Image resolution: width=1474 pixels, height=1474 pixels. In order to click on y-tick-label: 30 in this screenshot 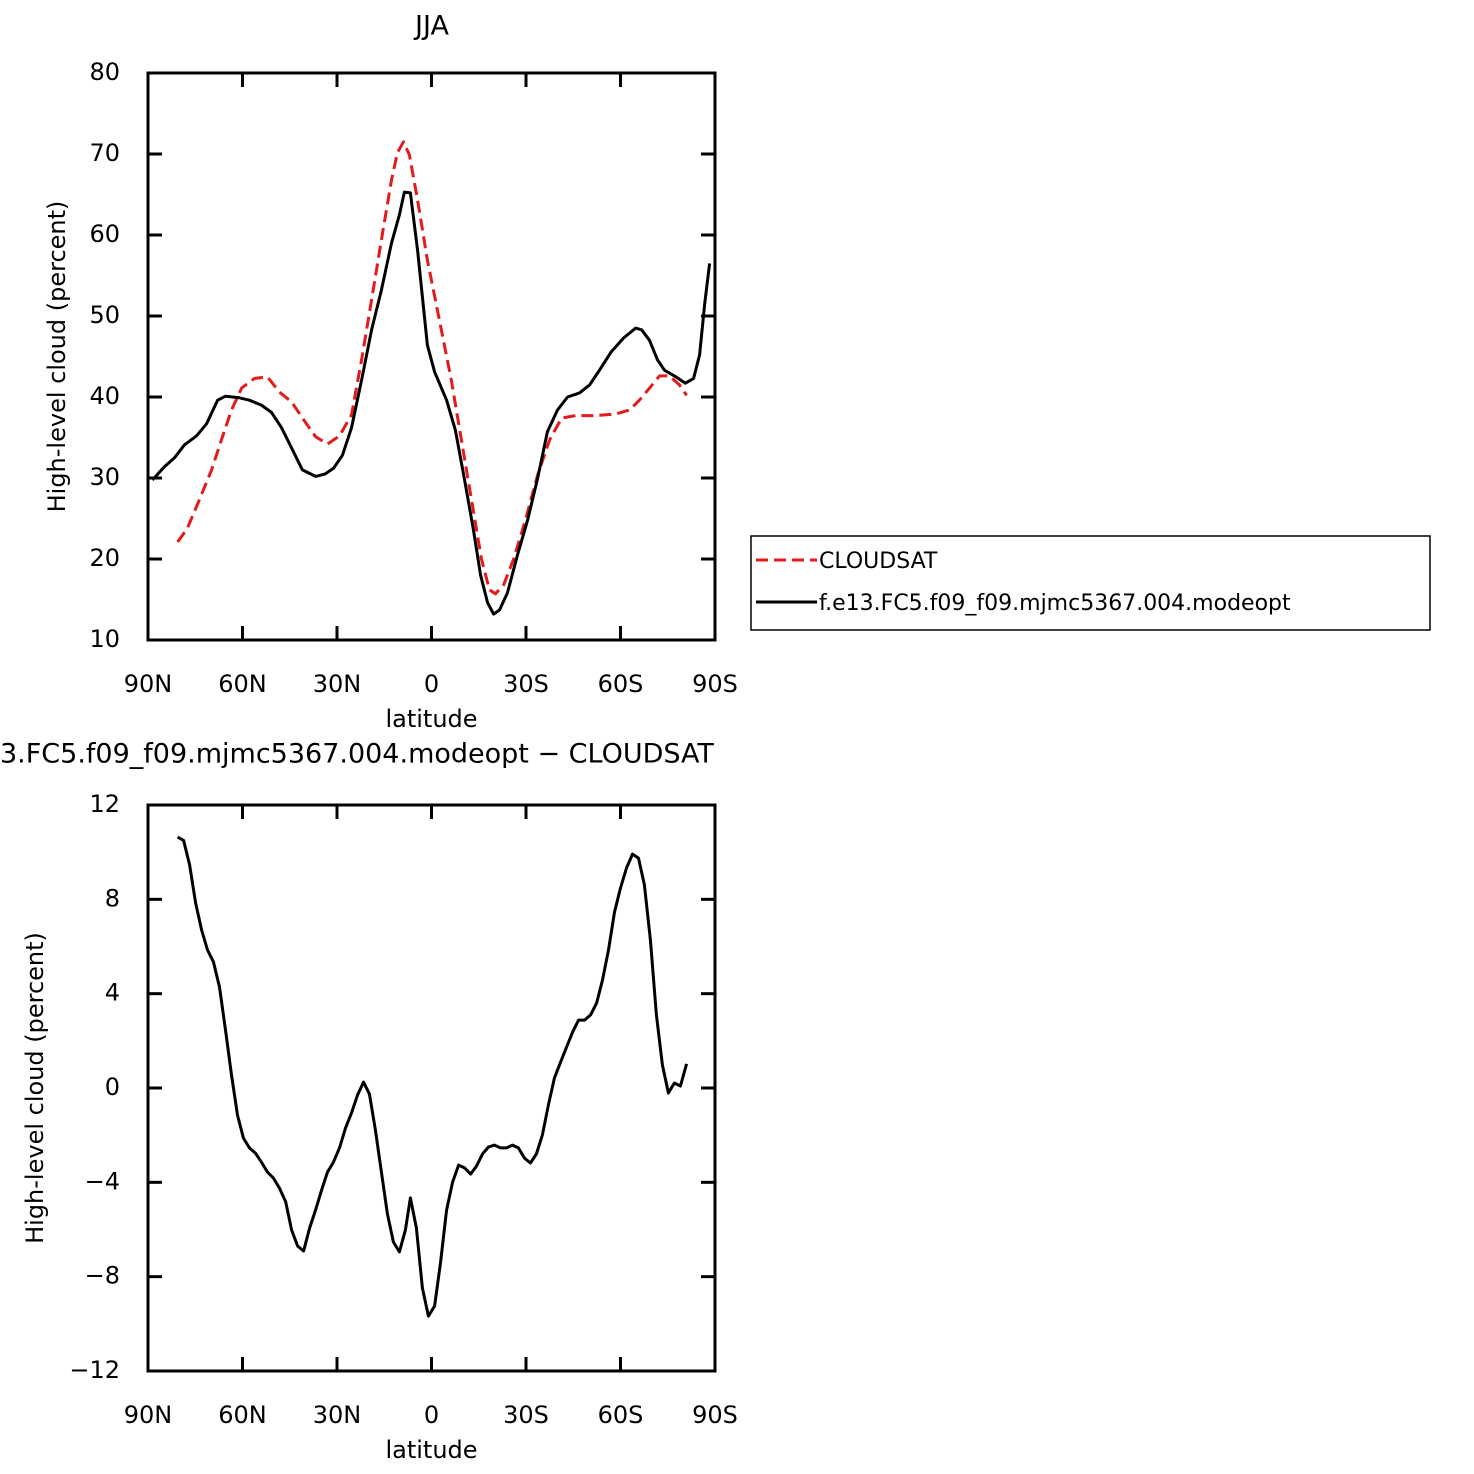, I will do `click(104, 477)`.